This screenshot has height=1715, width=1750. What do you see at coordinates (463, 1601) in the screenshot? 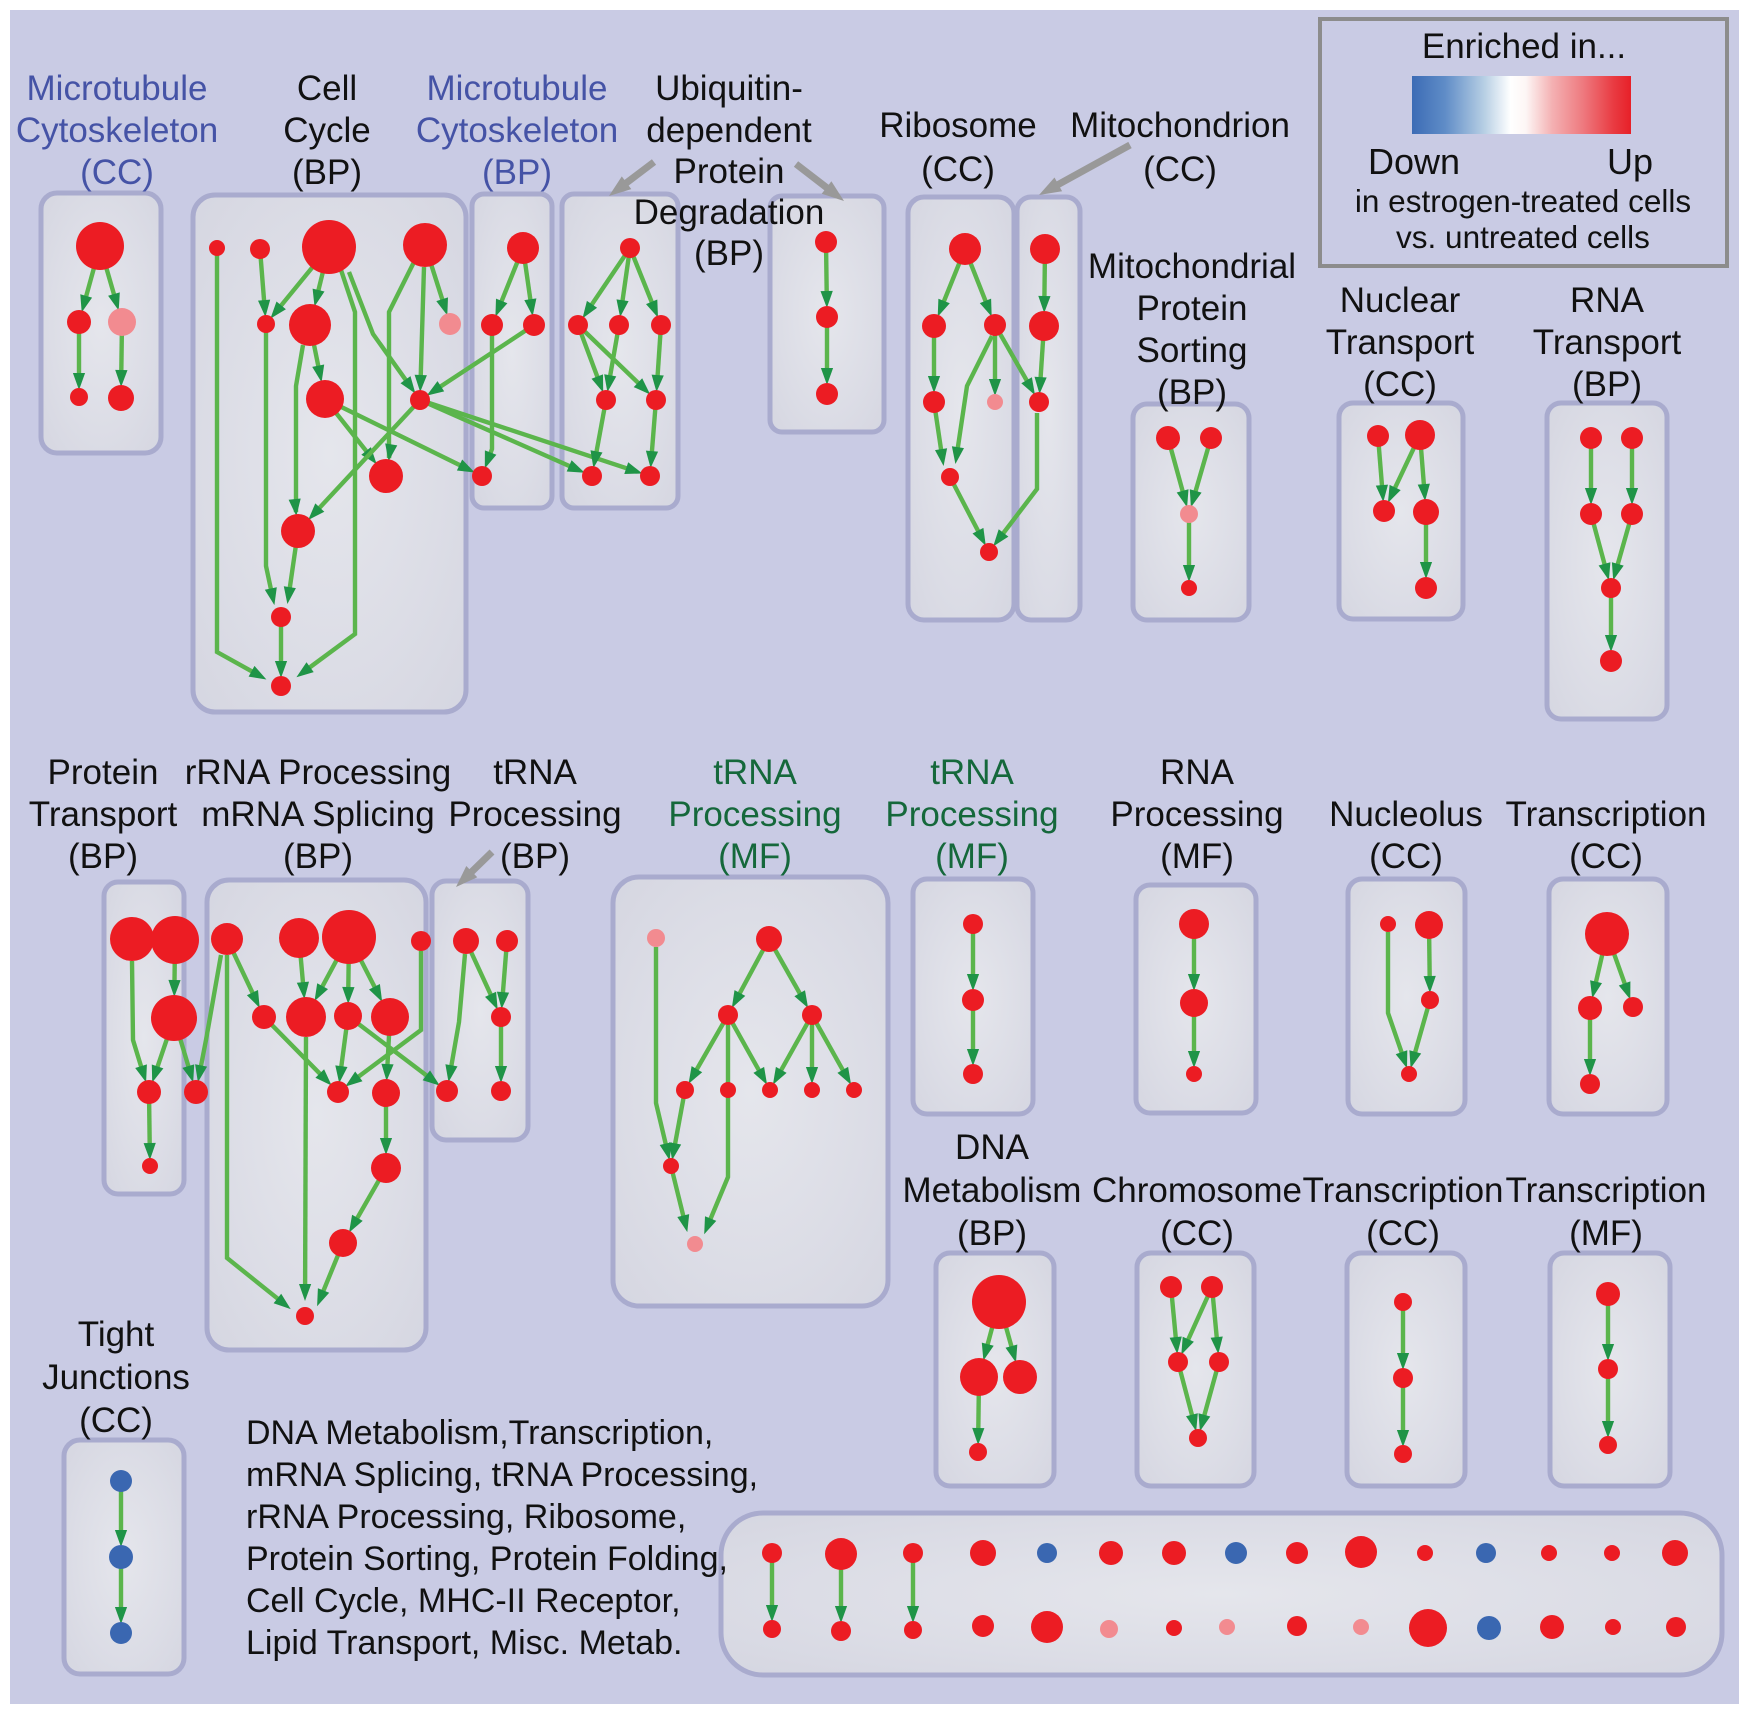
I see `svg-text: Cell Cycle, MHC-II Receptor,` at bounding box center [463, 1601].